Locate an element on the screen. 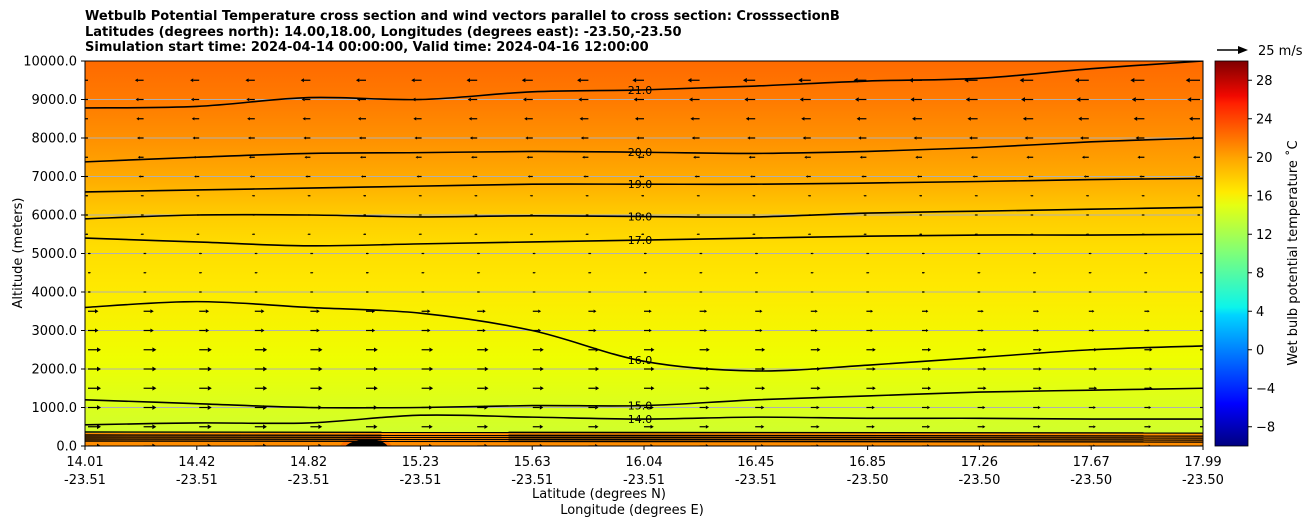 This screenshot has height=526, width=1311. x-tick-label-lat: 17.67 is located at coordinates (1091, 462).